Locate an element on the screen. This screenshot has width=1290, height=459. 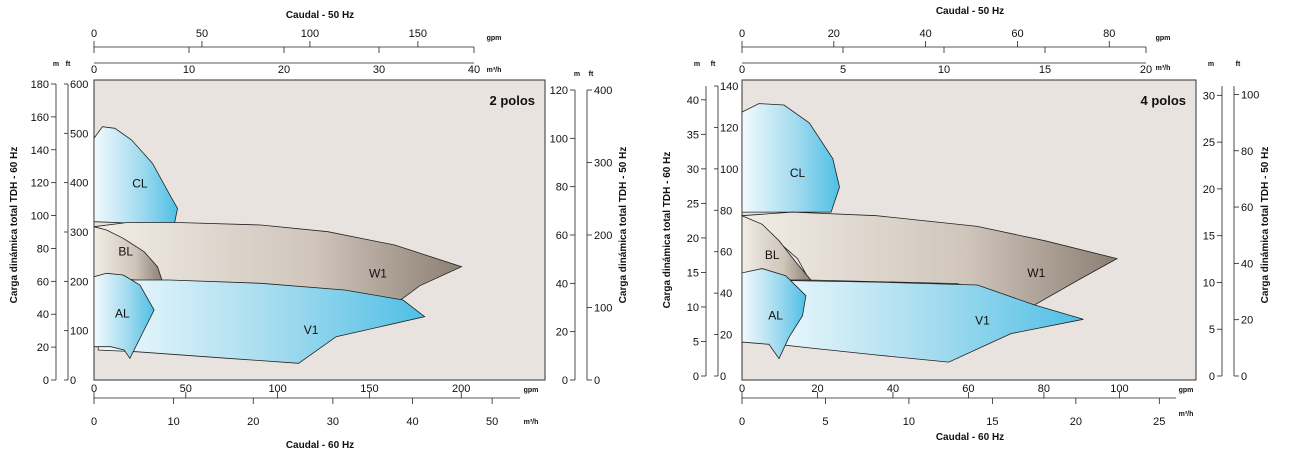
top-gpm-axis-tick-label: 40 is located at coordinates (926, 34).